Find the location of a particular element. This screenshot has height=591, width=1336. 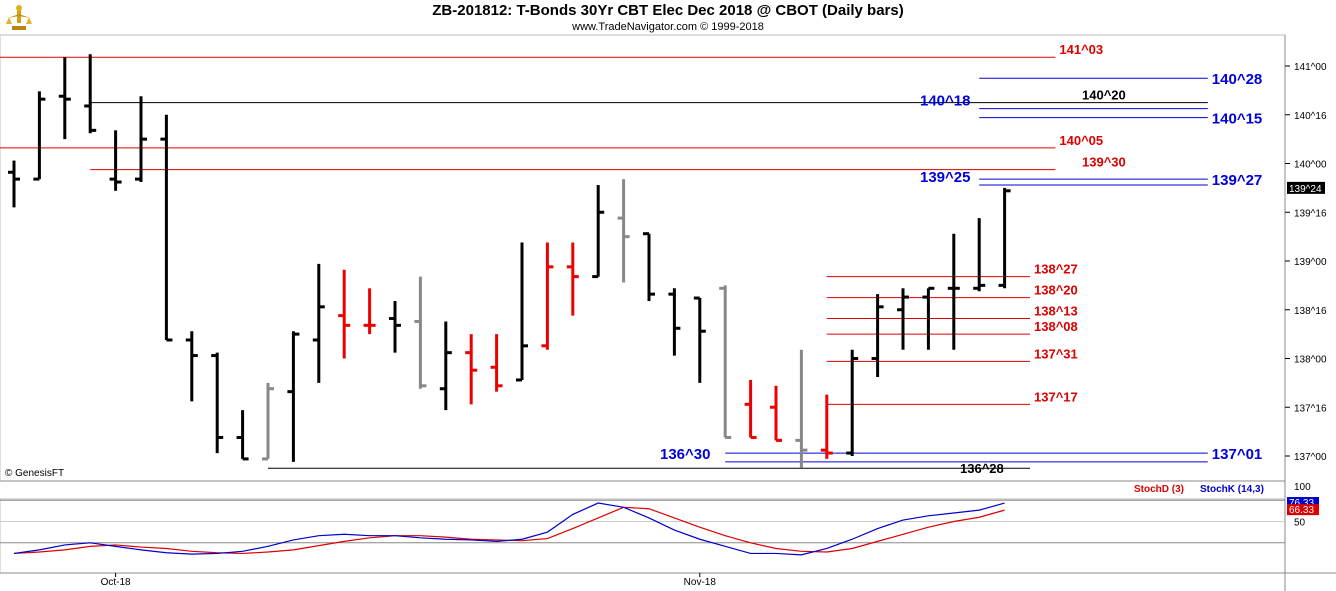

y-tick-label: 140^00 is located at coordinates (1310, 165).